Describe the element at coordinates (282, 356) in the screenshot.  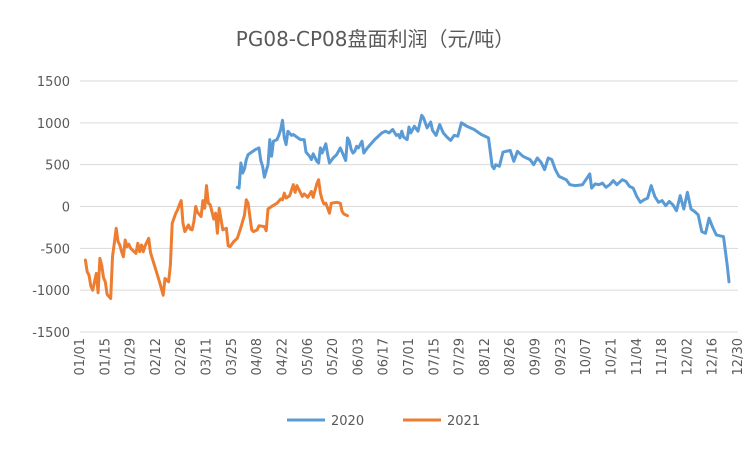
I see `x-tick-label: 04/22` at that location.